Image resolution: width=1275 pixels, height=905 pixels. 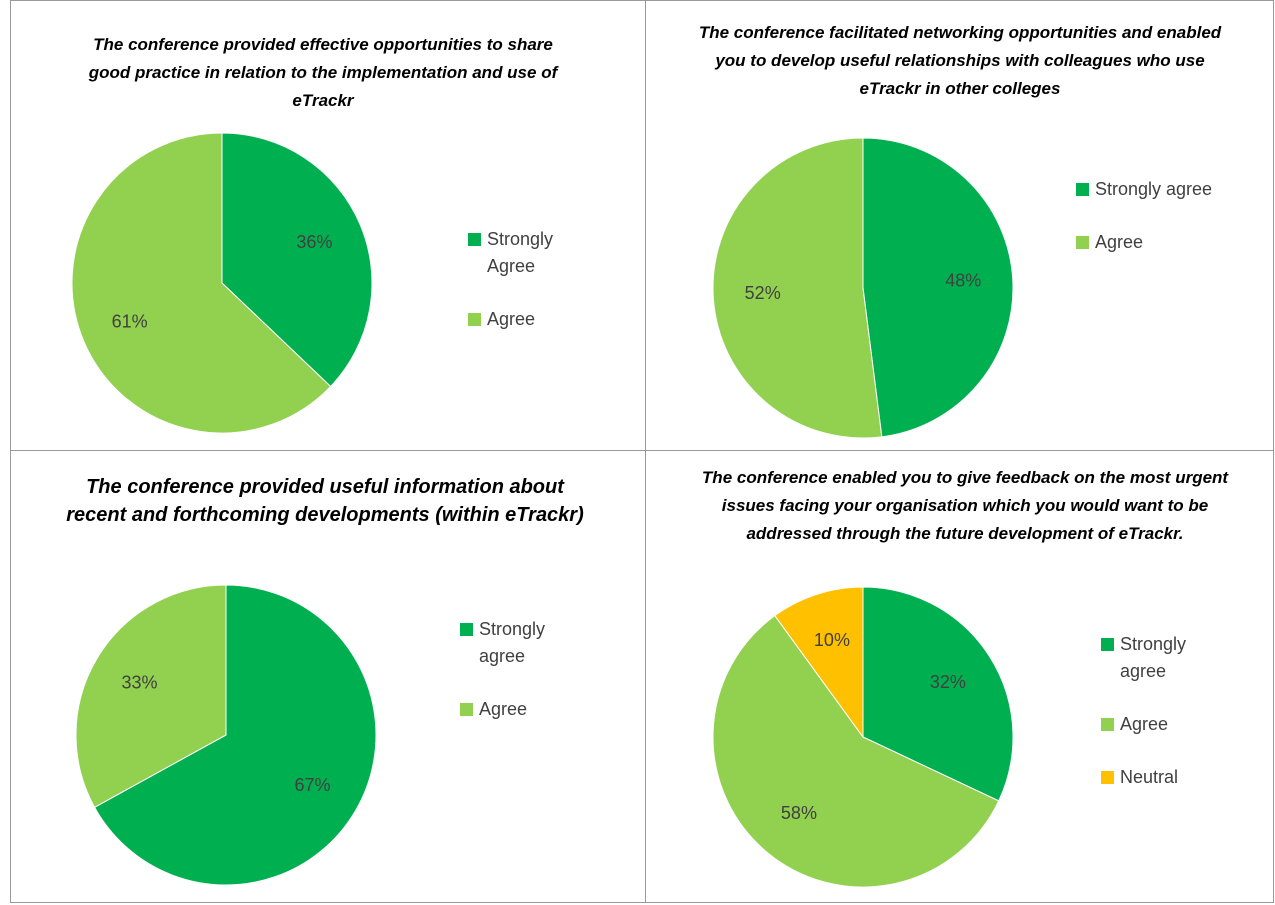 What do you see at coordinates (763, 293) in the screenshot?
I see `data-label: 52%` at bounding box center [763, 293].